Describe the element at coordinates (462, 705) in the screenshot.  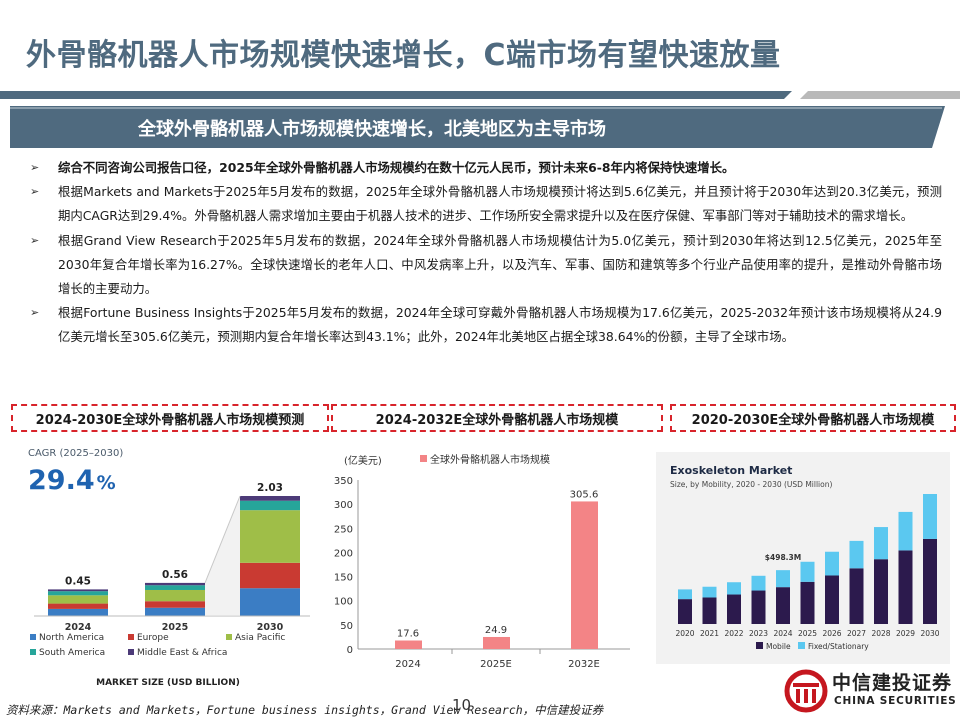
I see `page-number: 10` at that location.